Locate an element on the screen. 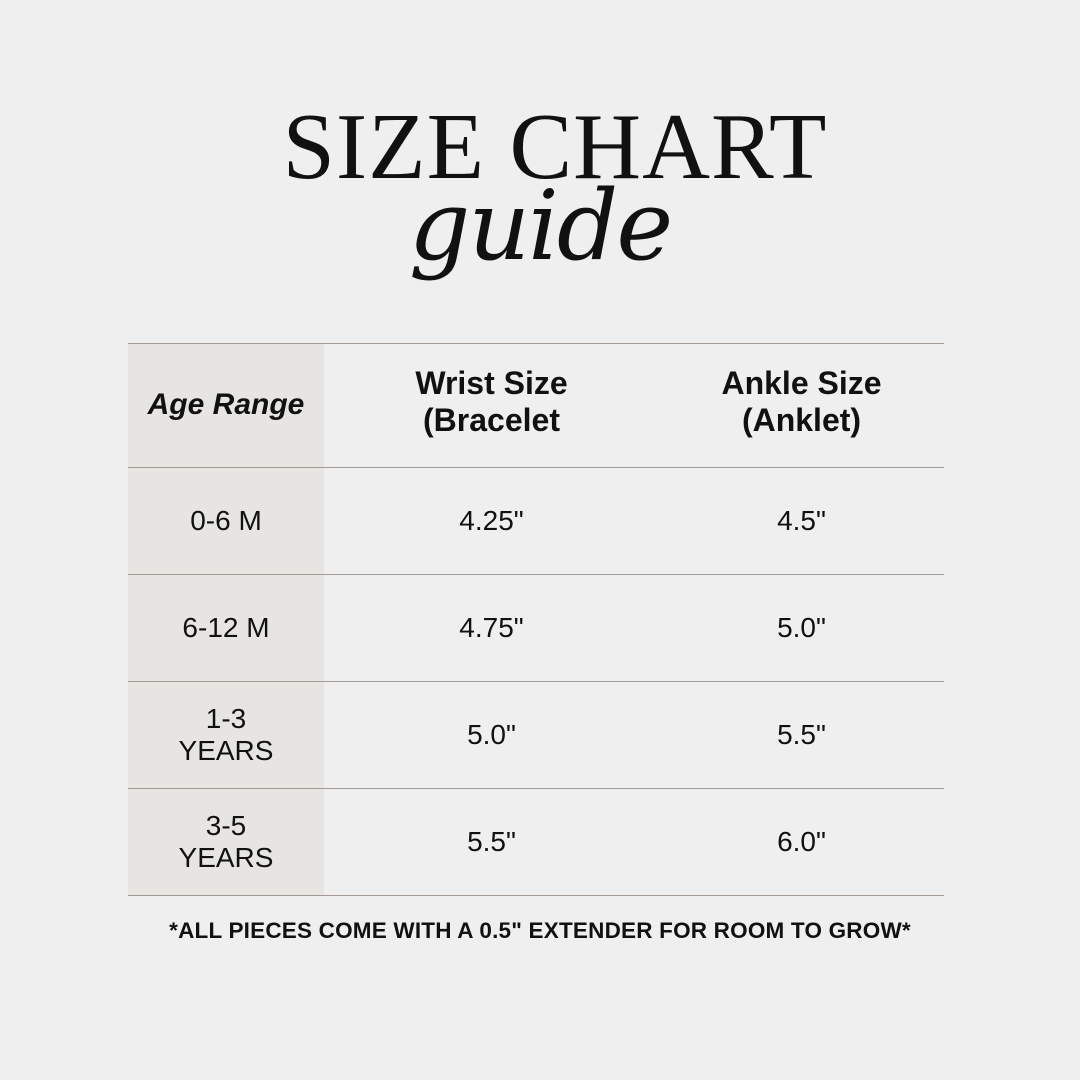 The width and height of the screenshot is (1080, 1080). header-wrist-label: Wrist Size (Bracelet is located at coordinates (491, 401).